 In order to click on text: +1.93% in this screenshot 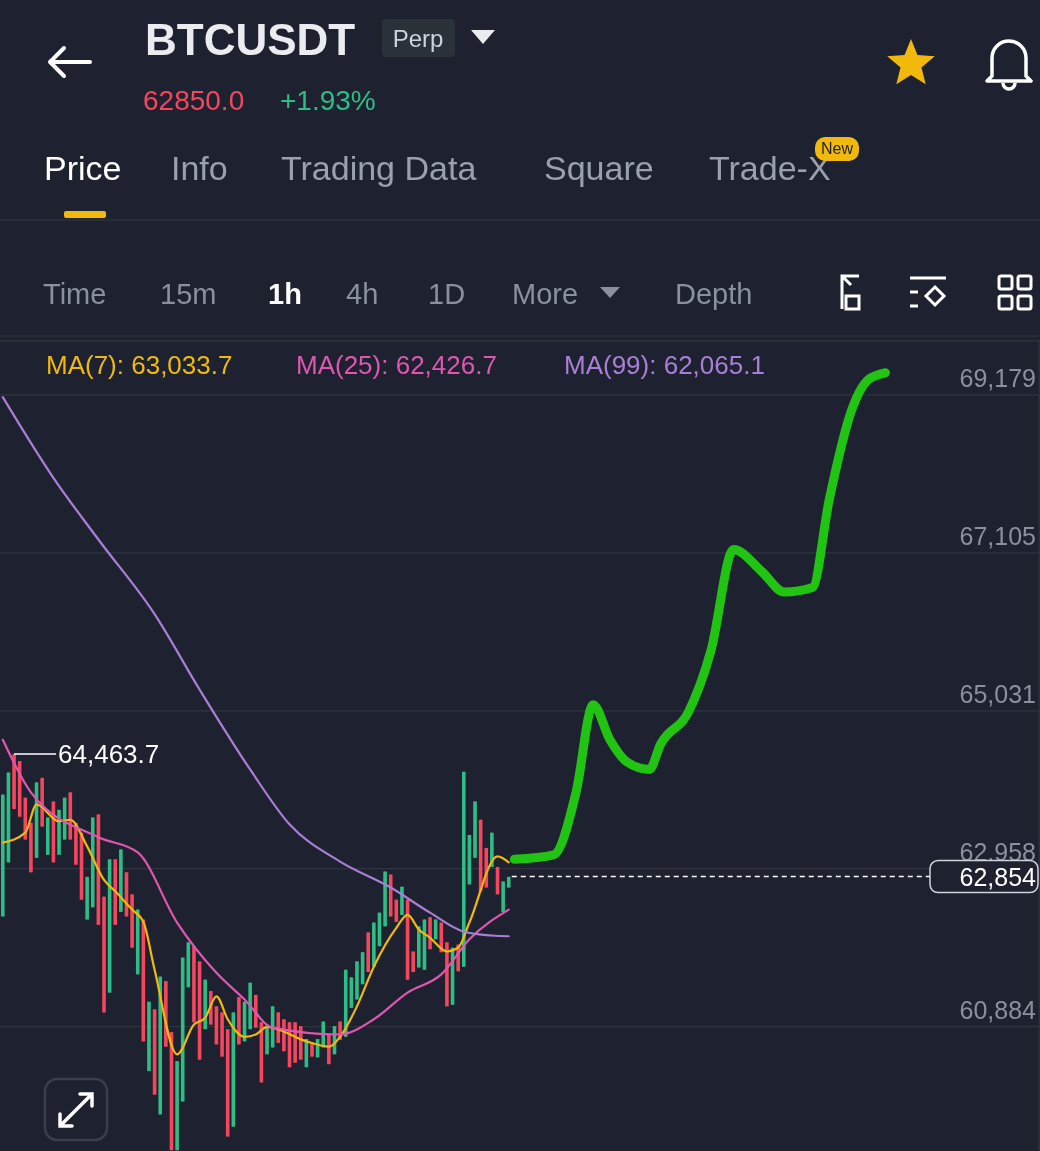, I will do `click(328, 100)`.